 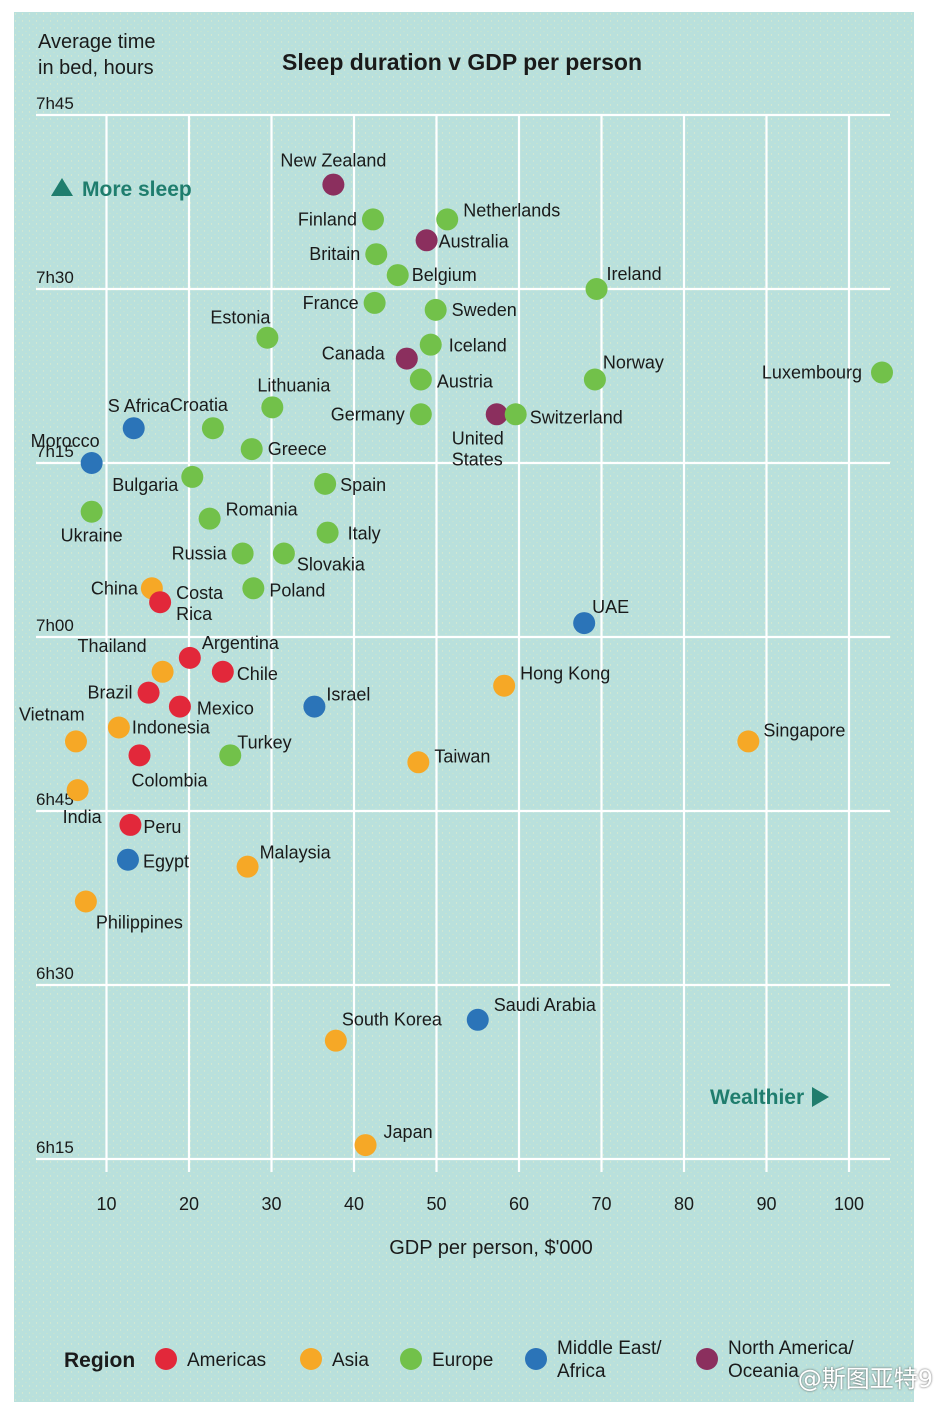 What do you see at coordinates (519, 1204) in the screenshot?
I see `x-tick-label: 60` at bounding box center [519, 1204].